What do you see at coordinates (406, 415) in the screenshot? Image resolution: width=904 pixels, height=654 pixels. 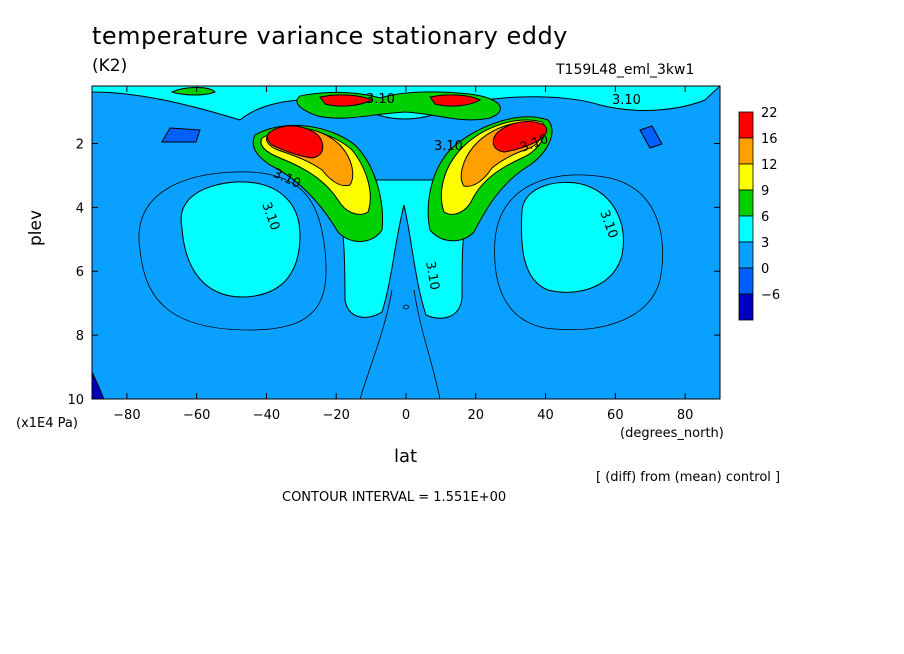 I see `x-tick-label: 0` at bounding box center [406, 415].